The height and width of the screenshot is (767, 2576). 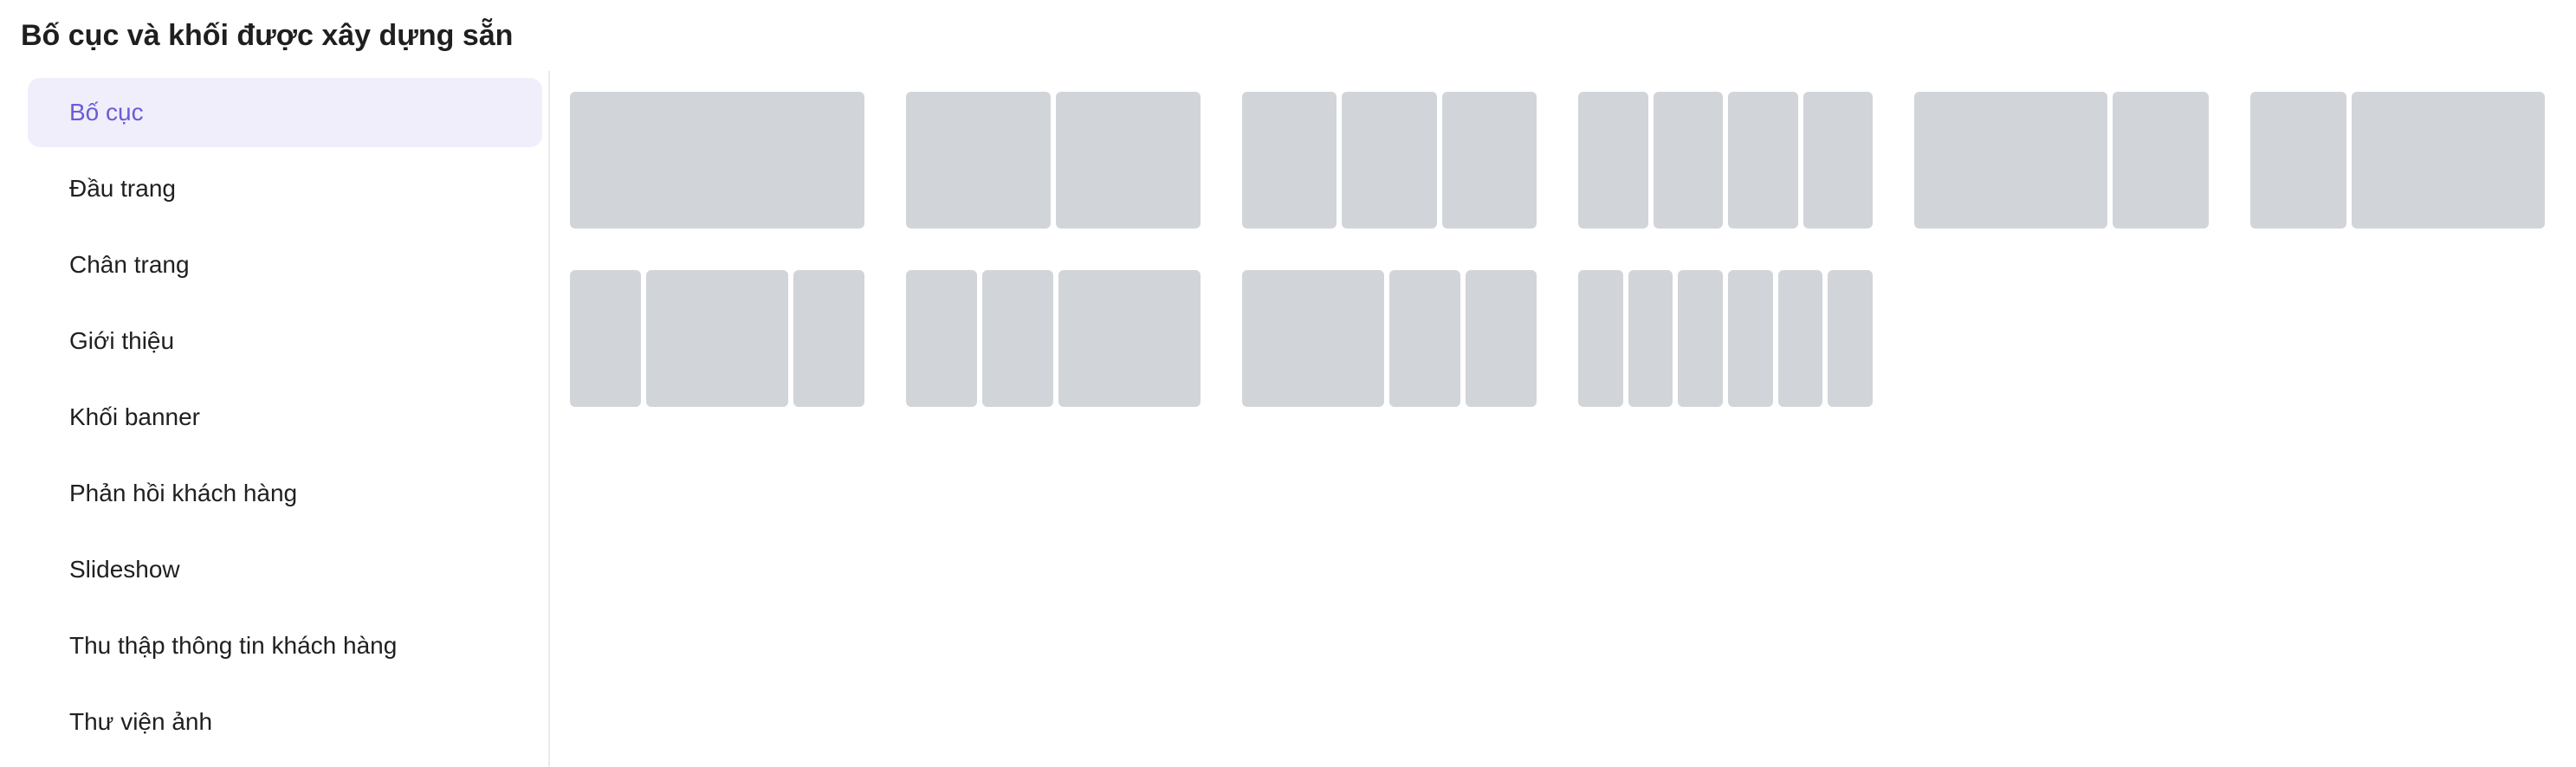 I want to click on page-title: Bố cục và khối được xây dựng sẵn, so click(x=267, y=35).